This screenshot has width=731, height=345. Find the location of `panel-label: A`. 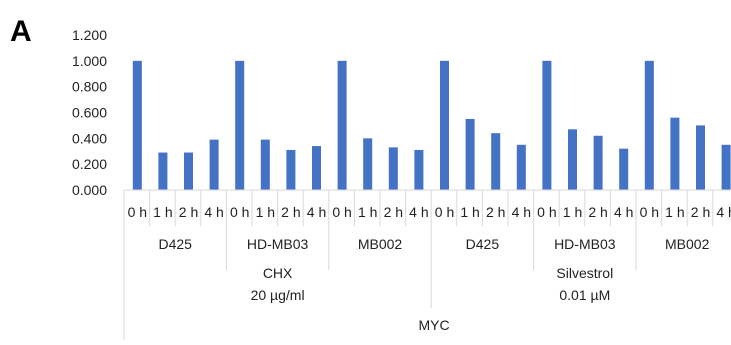

panel-label: A is located at coordinates (21, 31).